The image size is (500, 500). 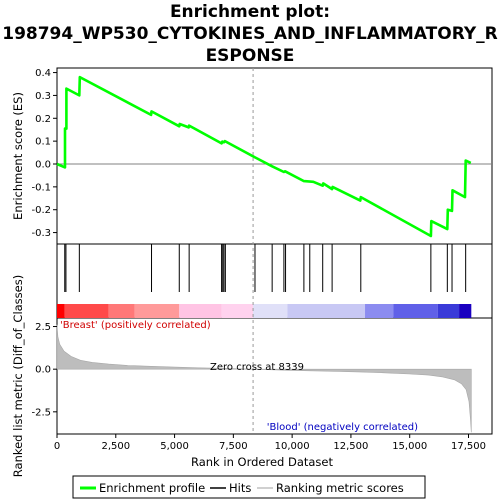 I want to click on chart-title-line-3: ESPONSE, so click(x=250, y=56).